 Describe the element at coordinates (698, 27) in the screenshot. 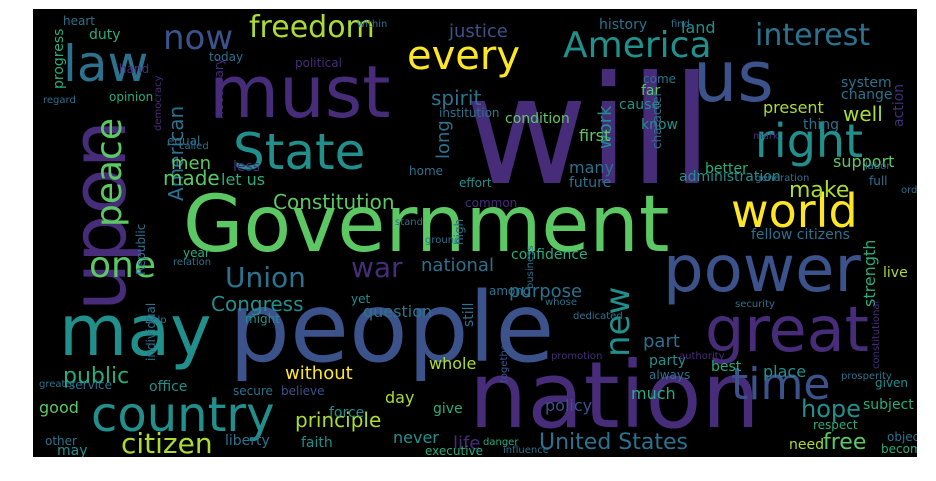

I see `cloud-word: land` at that location.